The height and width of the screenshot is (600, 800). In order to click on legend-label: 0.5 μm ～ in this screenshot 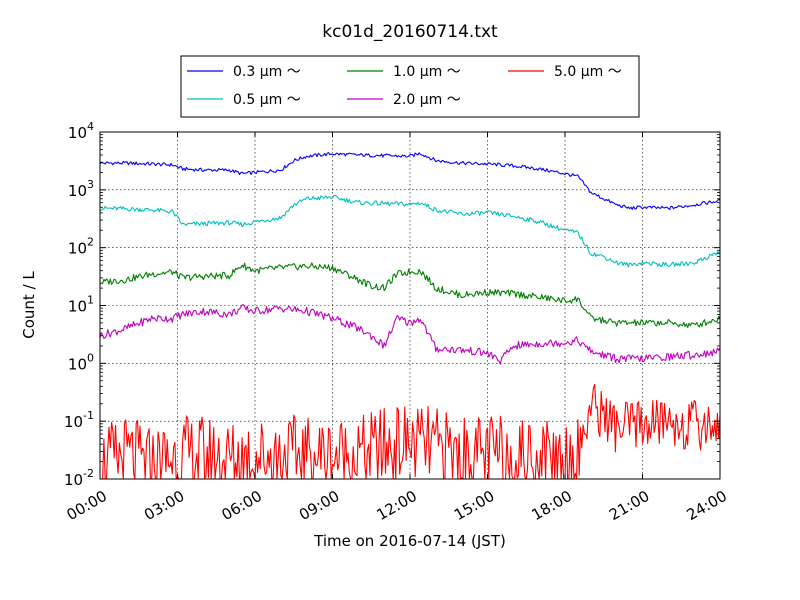, I will do `click(267, 100)`.